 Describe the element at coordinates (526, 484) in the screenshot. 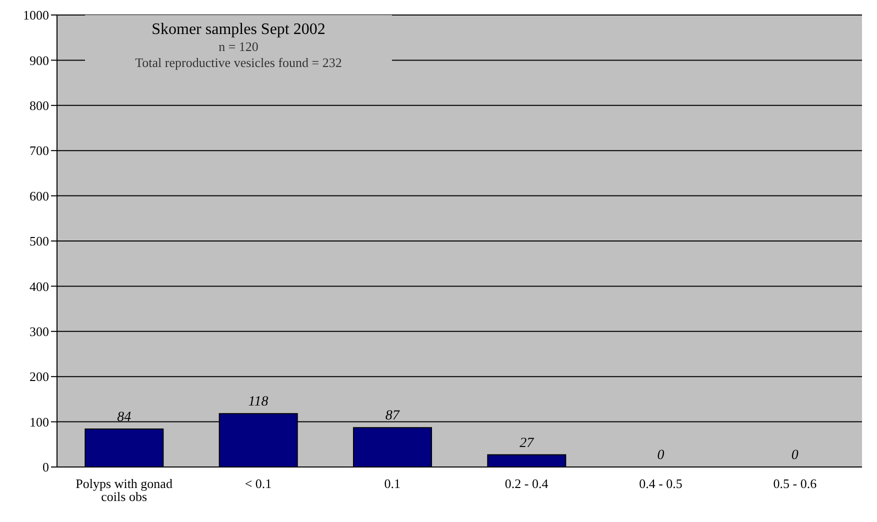

I see `x-tick-label: 0.2 - 0.4` at that location.